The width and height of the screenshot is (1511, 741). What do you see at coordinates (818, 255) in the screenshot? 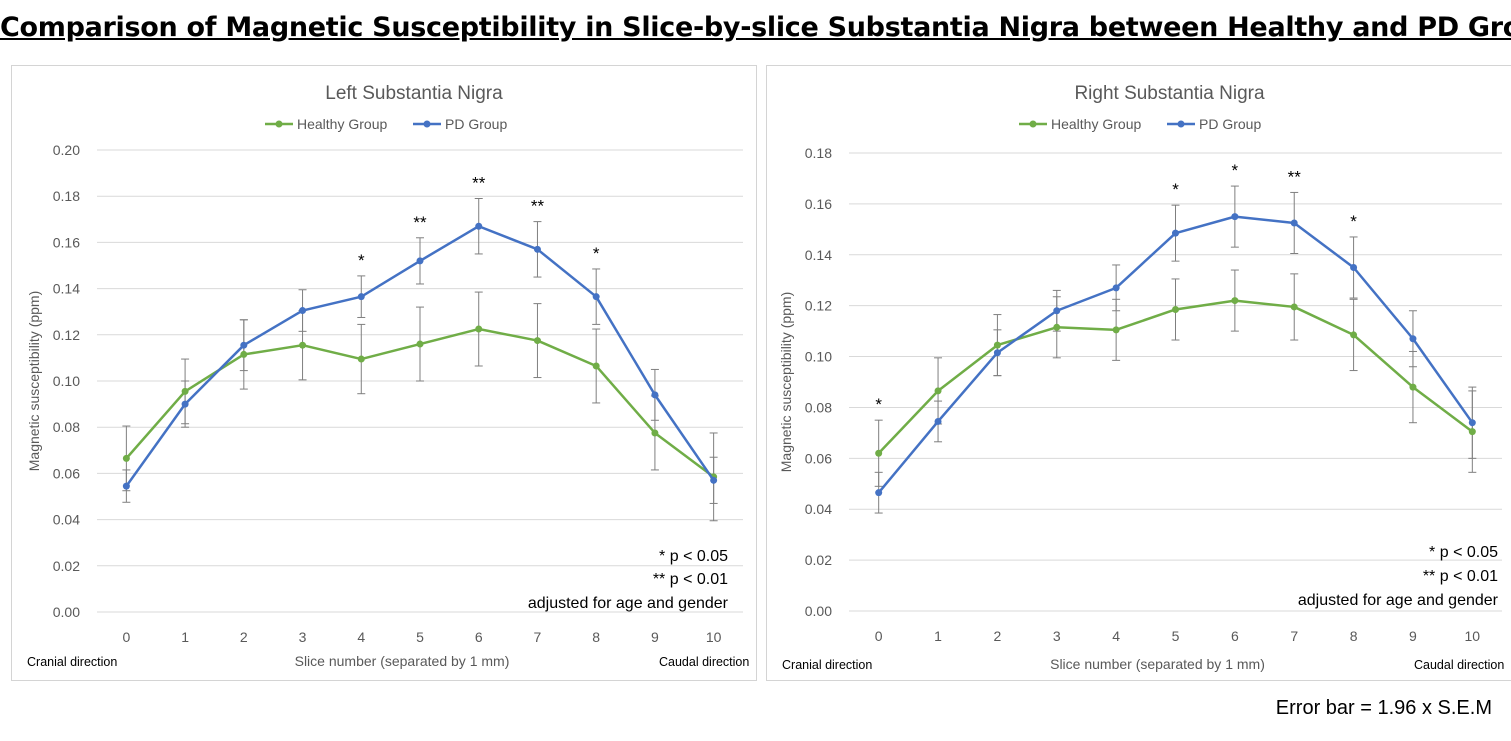
I see `y-tick-label: 0.14` at bounding box center [818, 255].